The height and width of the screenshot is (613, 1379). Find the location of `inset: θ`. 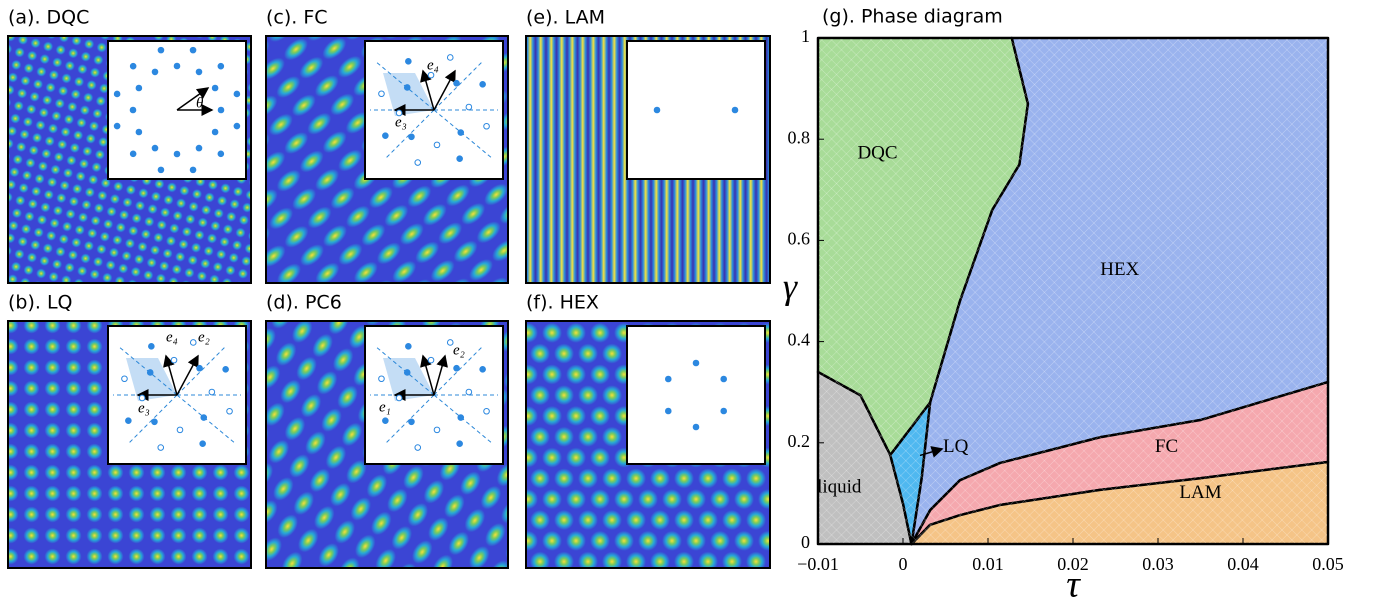

inset: θ is located at coordinates (177, 110).